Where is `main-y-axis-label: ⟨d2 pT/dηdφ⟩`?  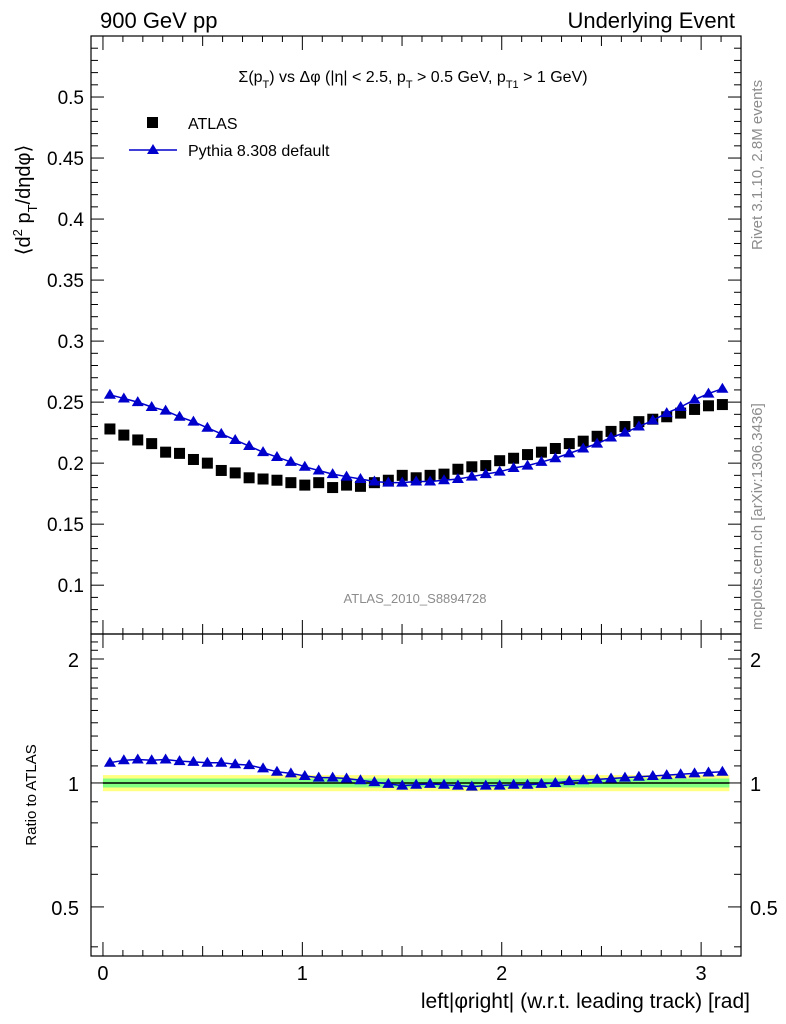 main-y-axis-label: ⟨d2 pT/dηdφ⟩ is located at coordinates (25, 200).